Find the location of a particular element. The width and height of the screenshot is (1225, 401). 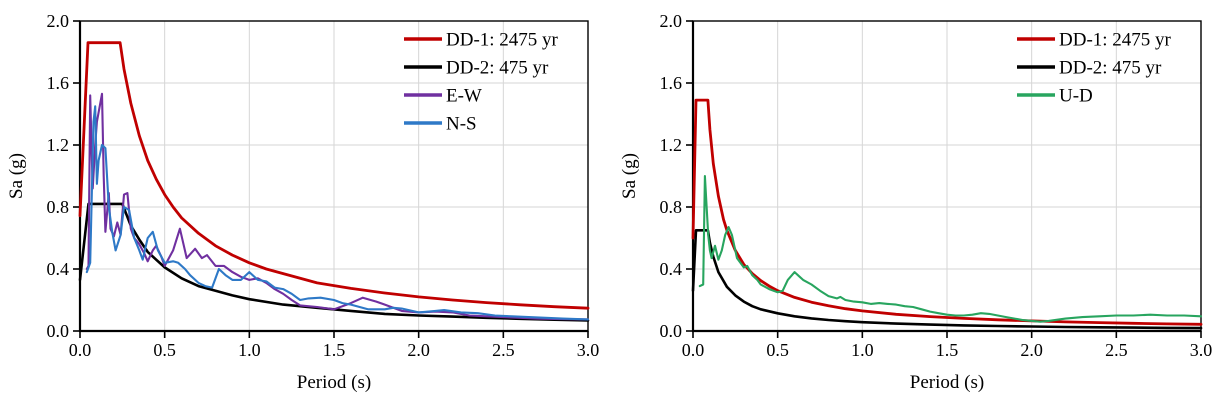

legend-label: E-W is located at coordinates (464, 96).